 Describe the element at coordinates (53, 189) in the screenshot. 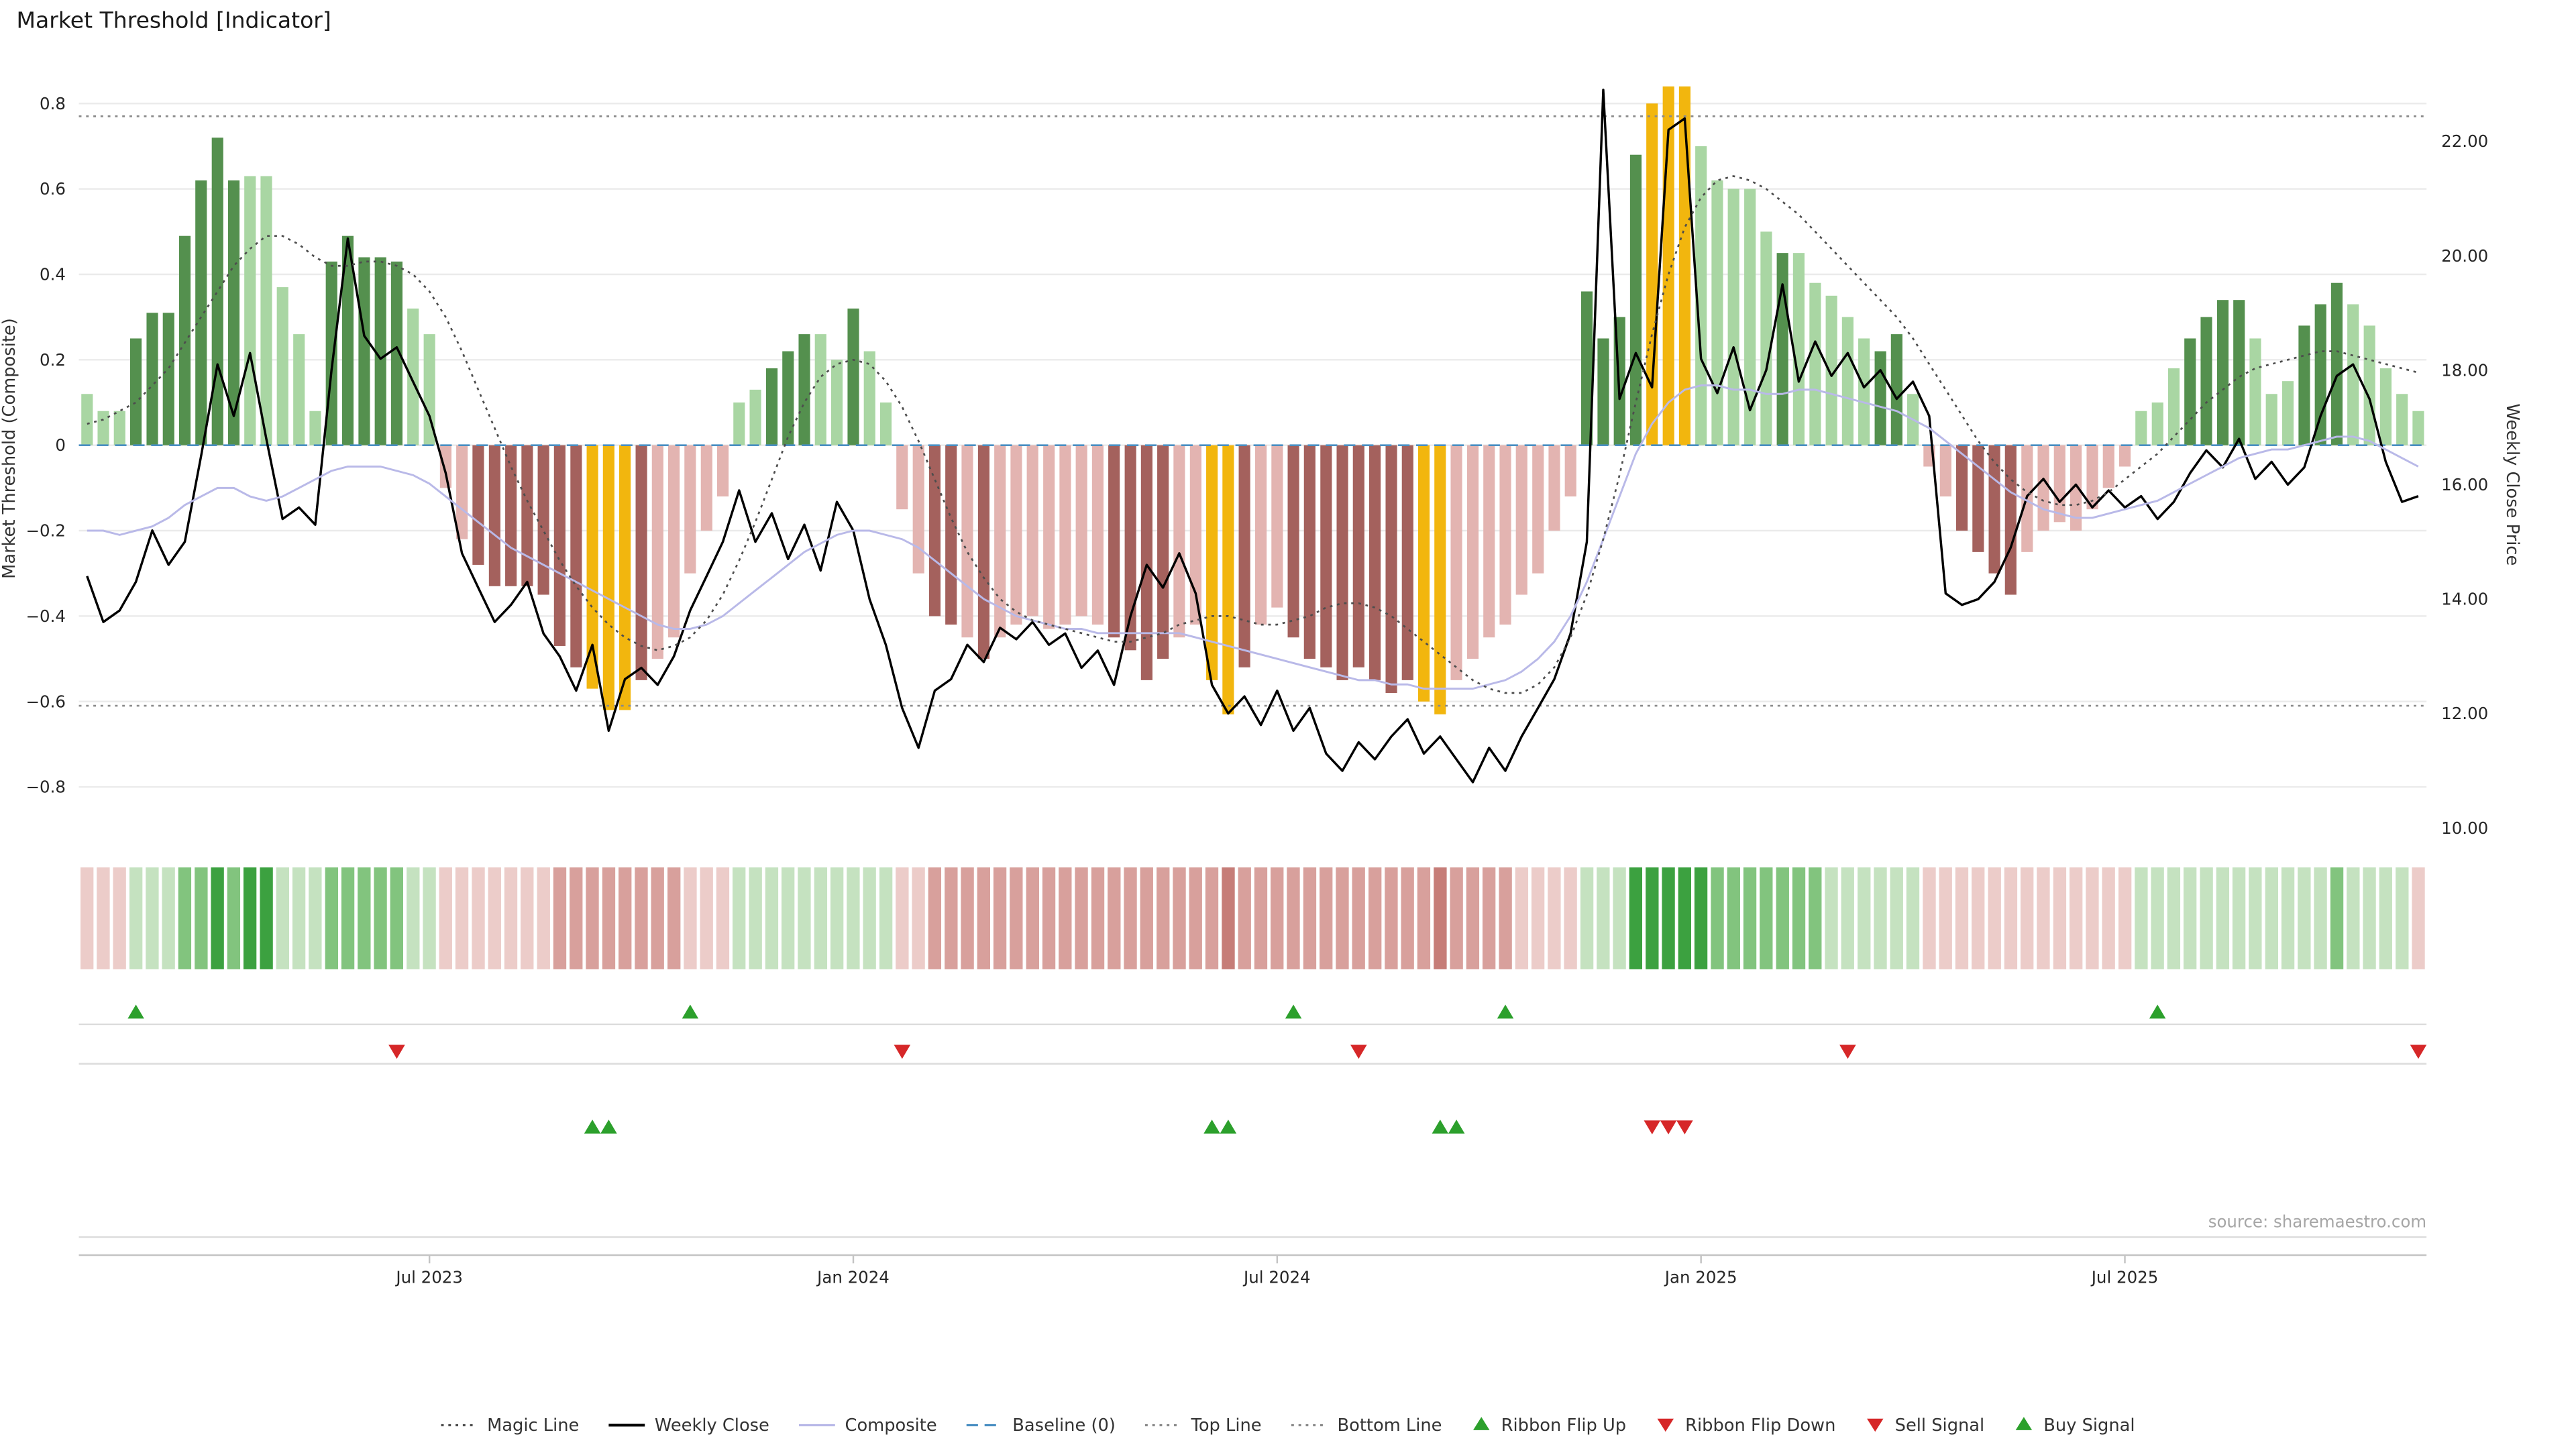

I see `left-tick-label: 0.6` at that location.